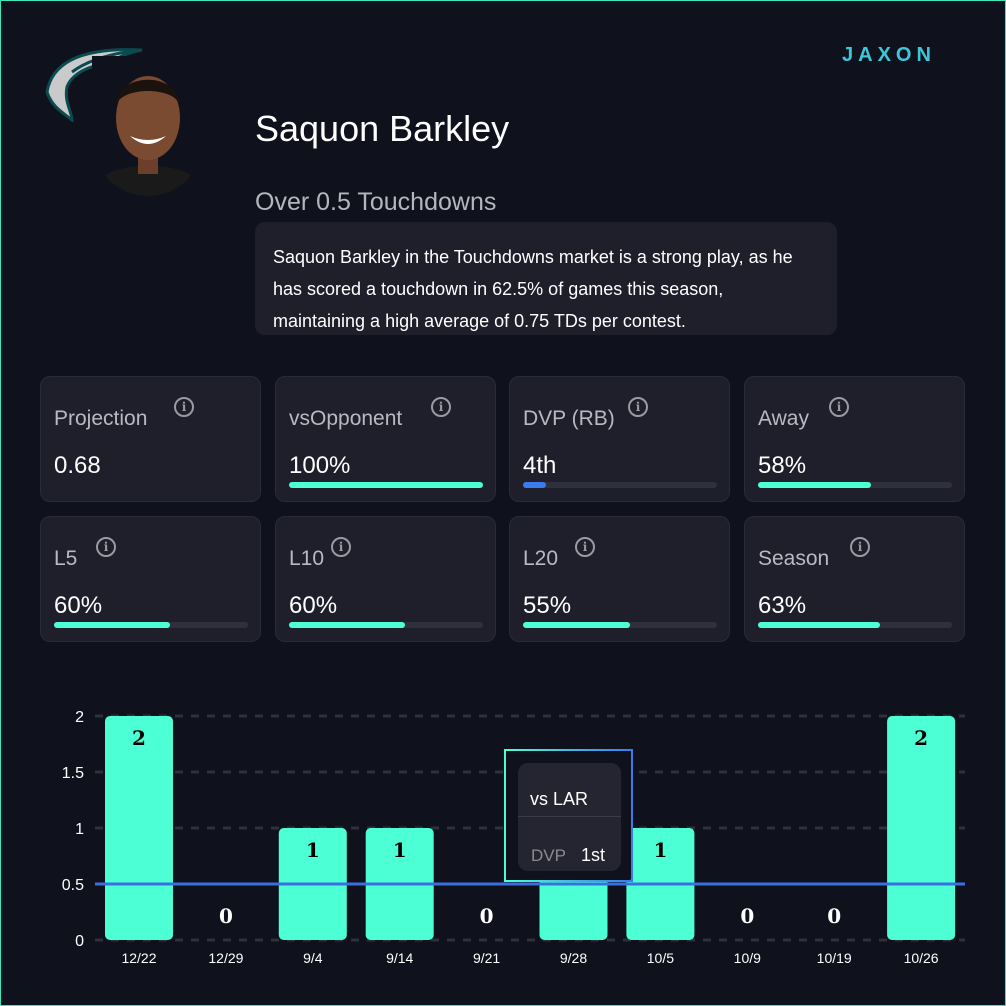 The image size is (1006, 1006). I want to click on bar-tooltip: vs LAR DVP 1st, so click(568, 815).